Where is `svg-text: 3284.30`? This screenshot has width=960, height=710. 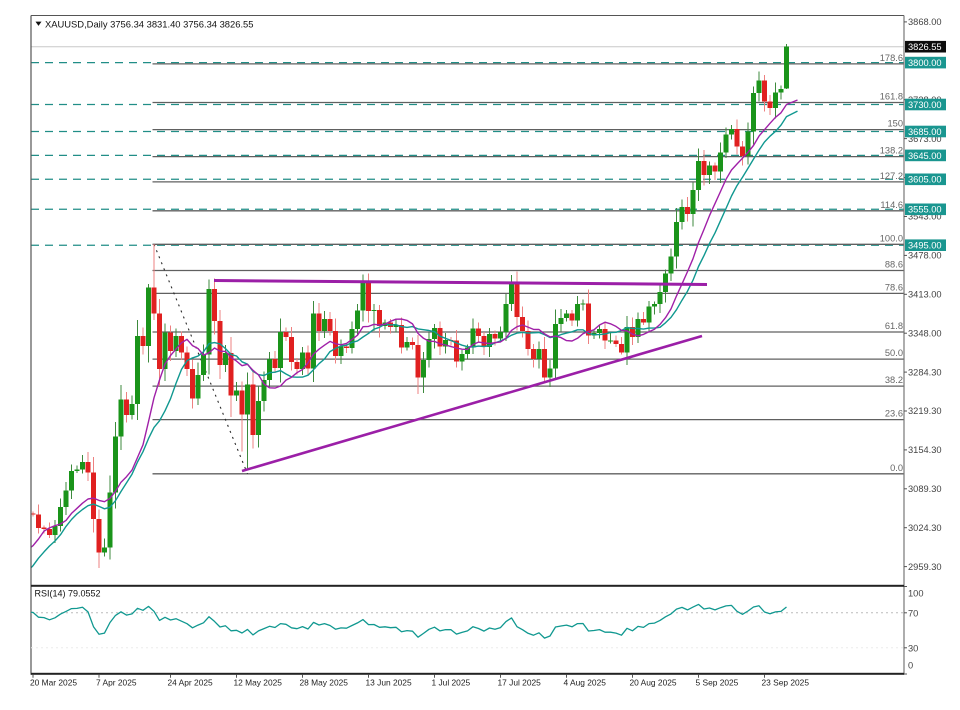 svg-text: 3284.30 is located at coordinates (925, 372).